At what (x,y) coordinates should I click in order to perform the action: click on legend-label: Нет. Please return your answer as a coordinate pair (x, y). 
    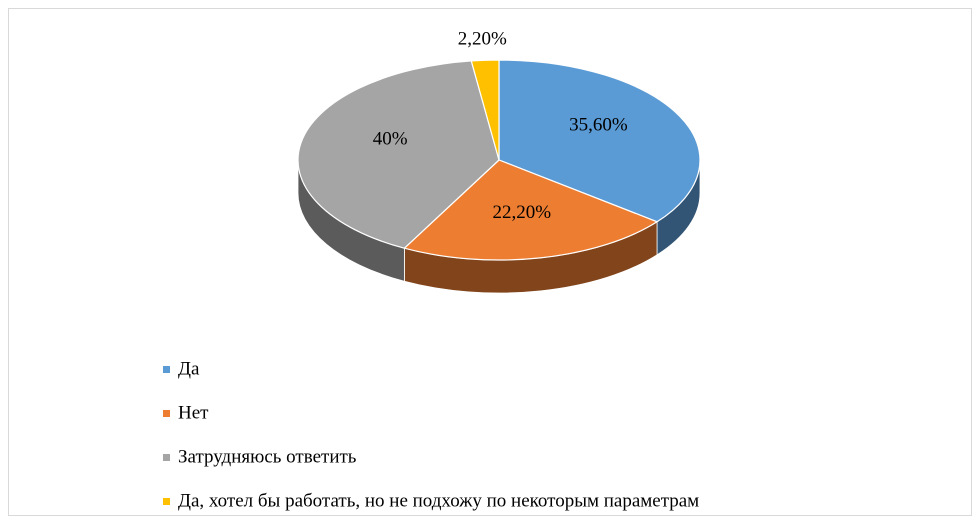
    Looking at the image, I should click on (193, 412).